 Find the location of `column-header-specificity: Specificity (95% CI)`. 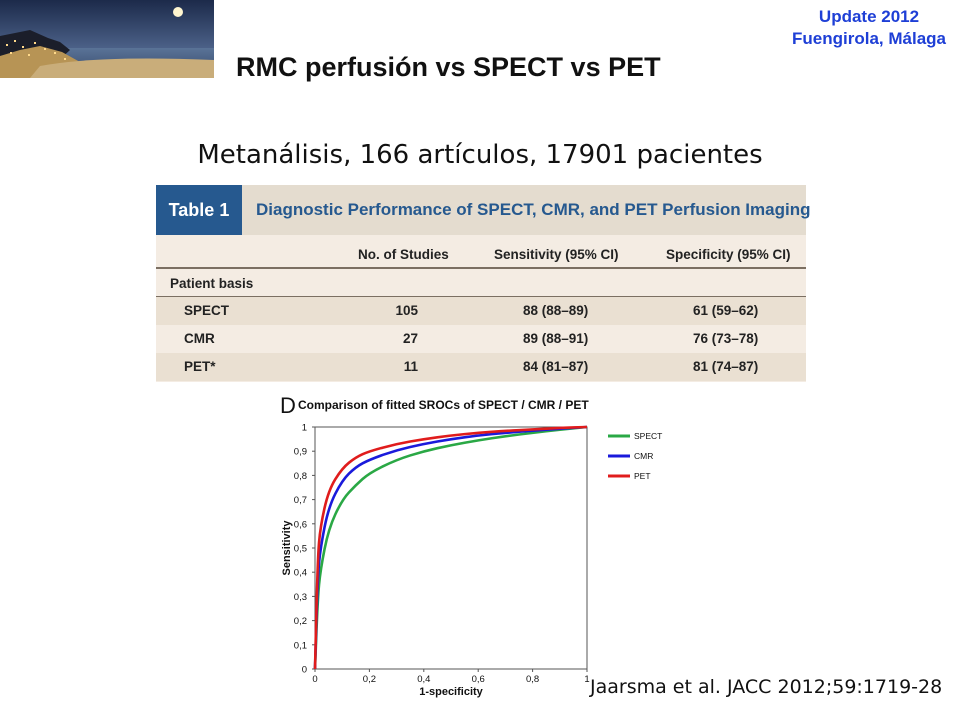

column-header-specificity: Specificity (95% CI) is located at coordinates (728, 254).